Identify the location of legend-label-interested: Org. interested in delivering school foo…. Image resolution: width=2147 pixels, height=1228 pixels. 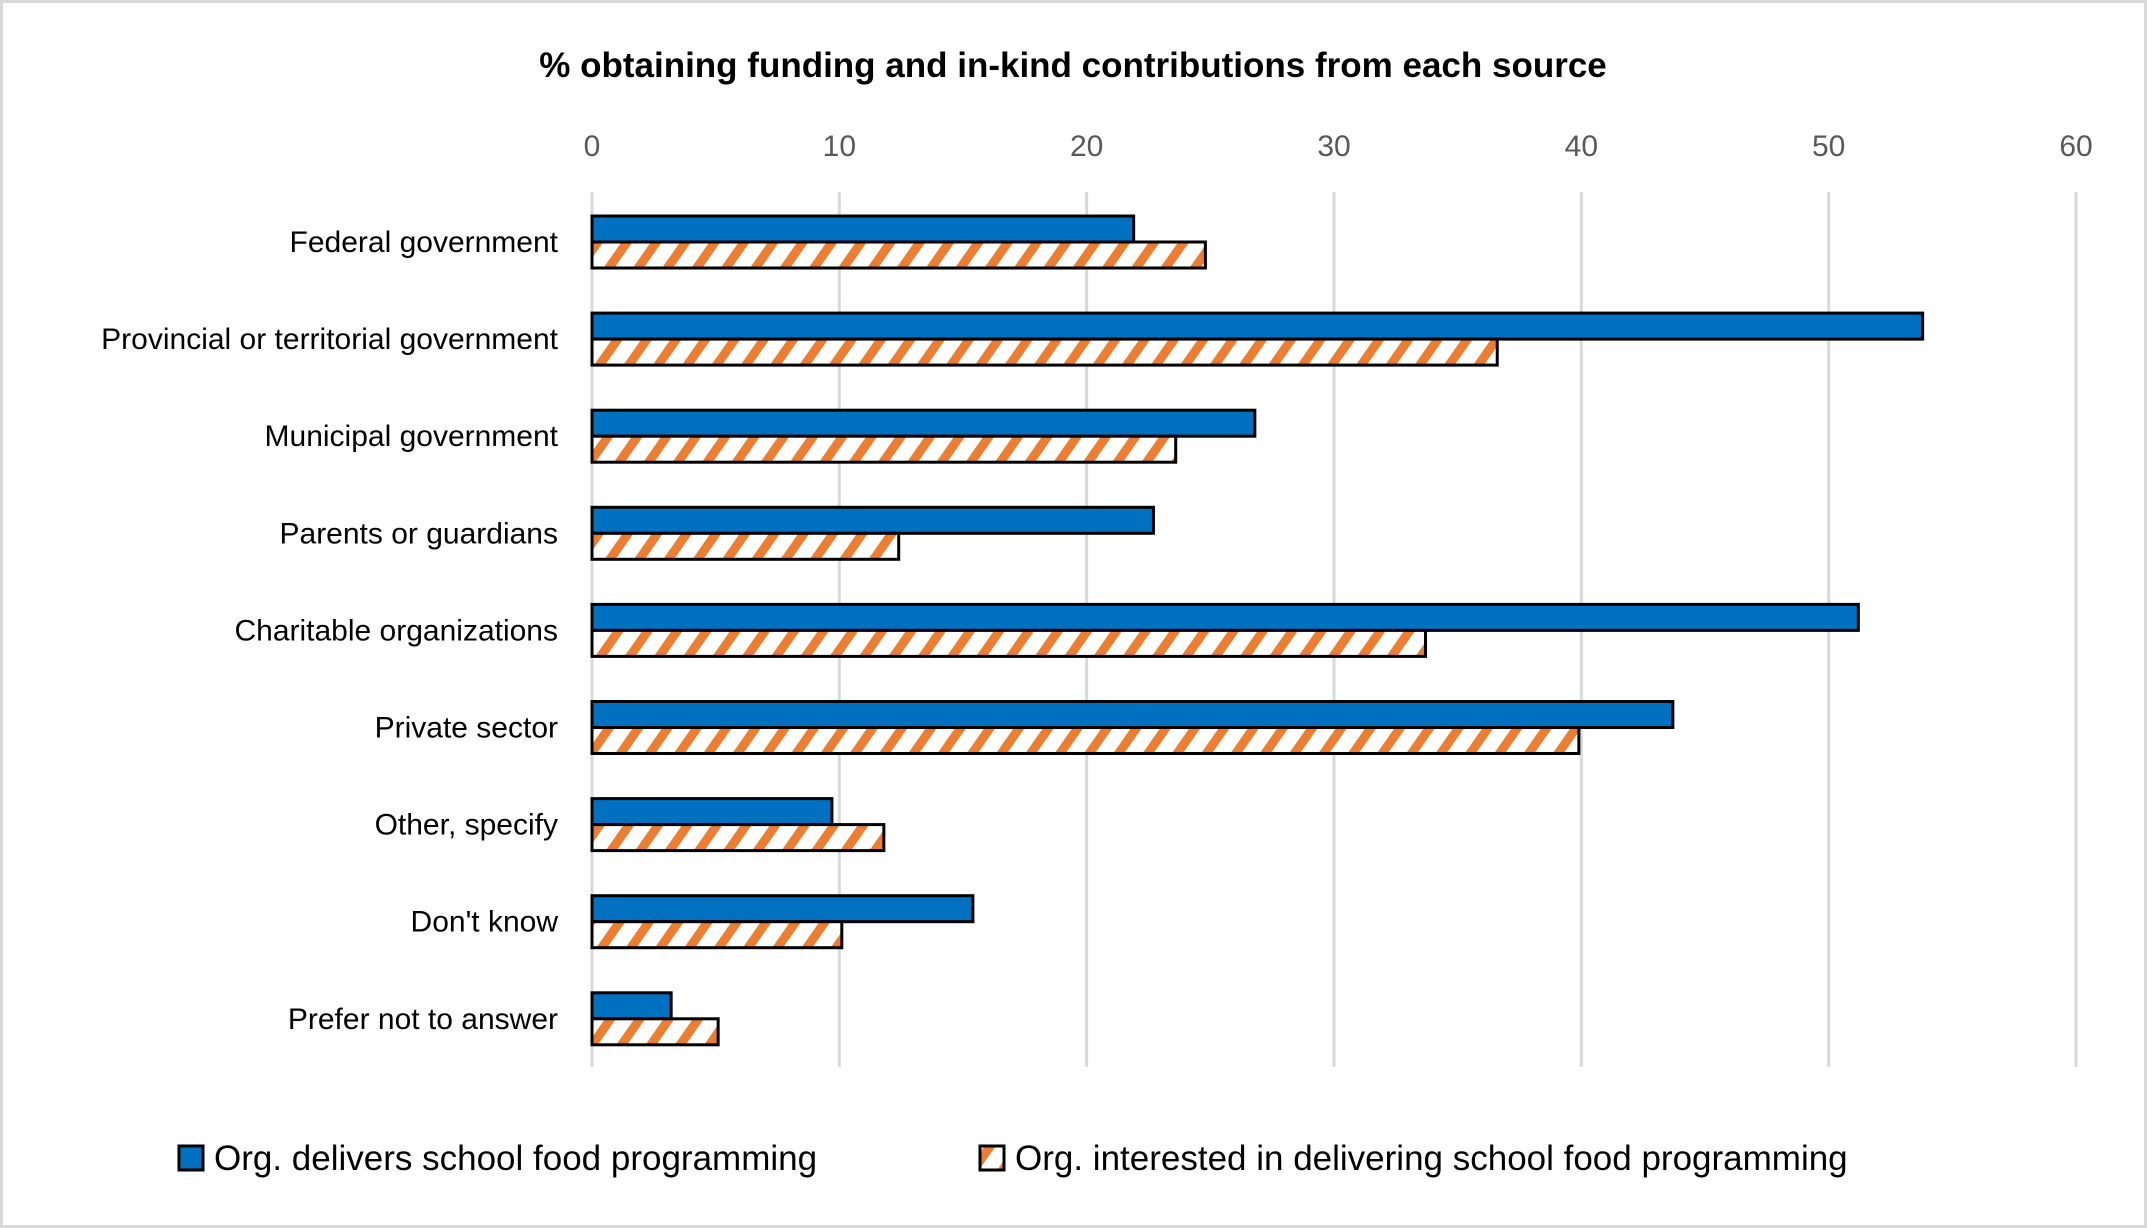
(1431, 1158).